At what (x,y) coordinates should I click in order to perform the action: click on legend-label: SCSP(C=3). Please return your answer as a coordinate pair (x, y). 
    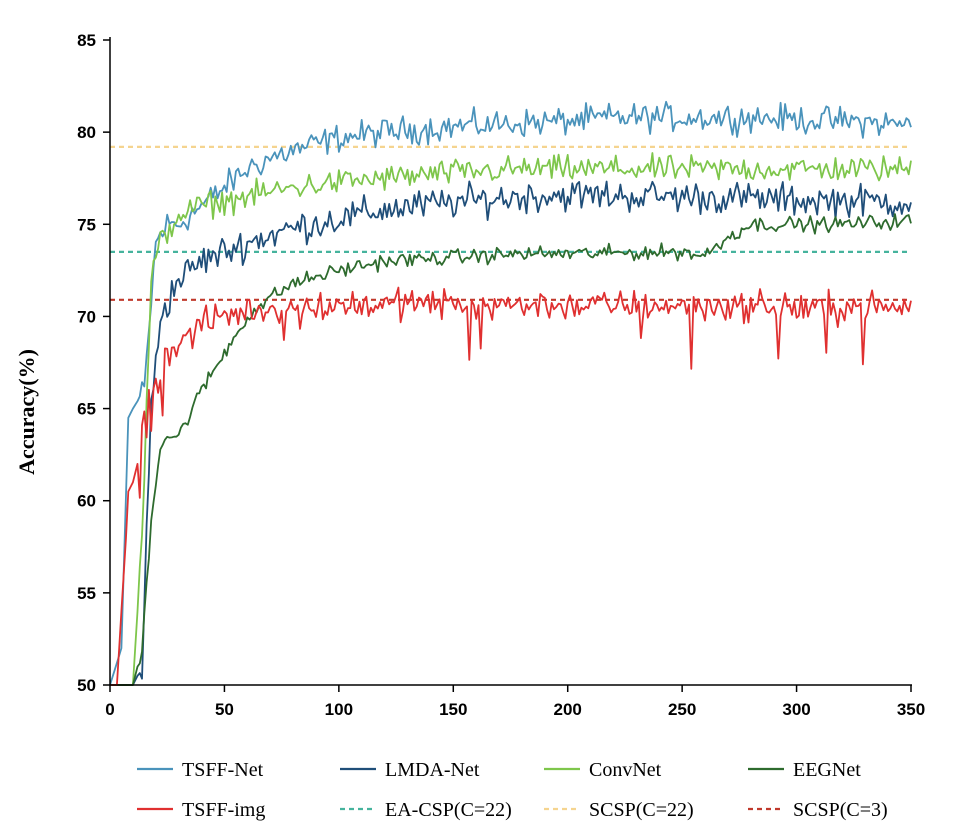
    Looking at the image, I should click on (840, 810).